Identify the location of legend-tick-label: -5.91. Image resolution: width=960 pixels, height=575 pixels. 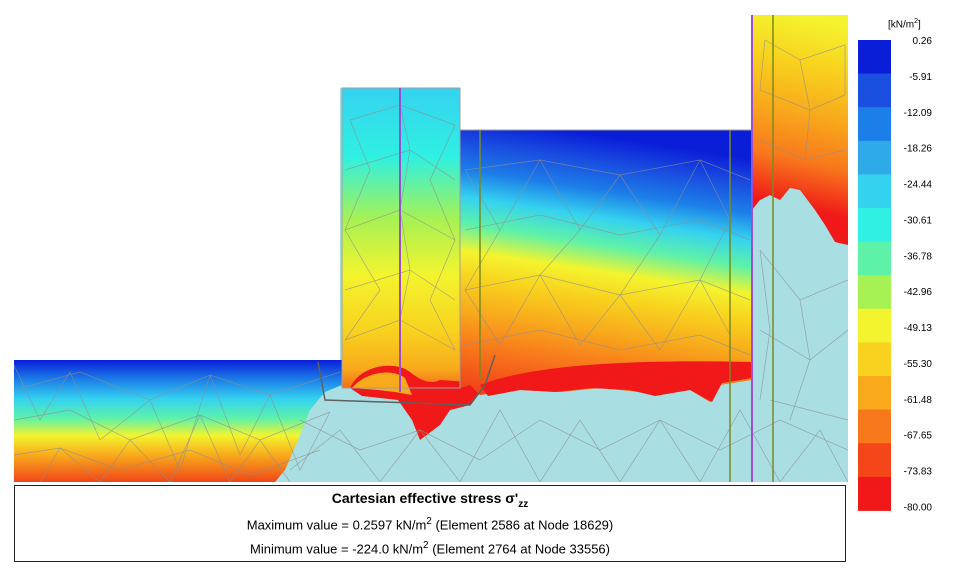
(920, 77).